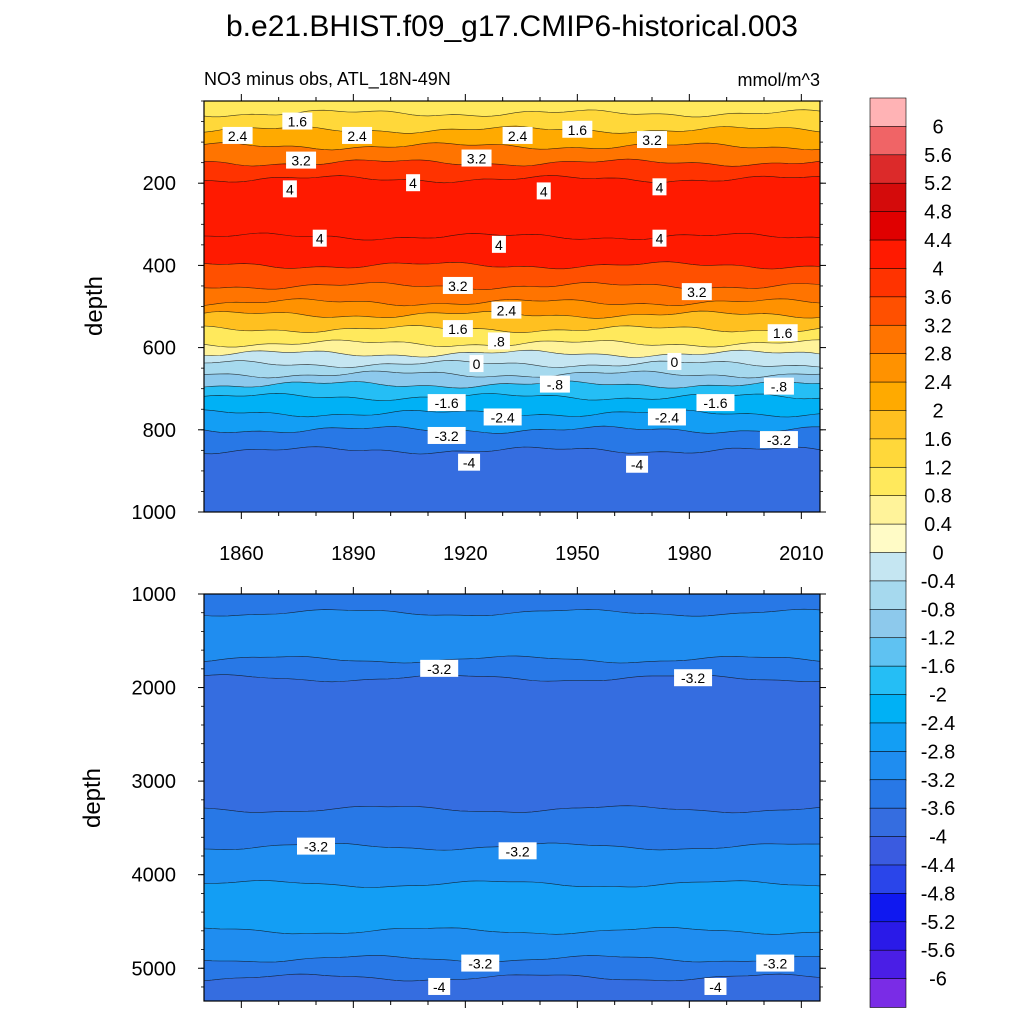 This screenshot has height=1024, width=1024. I want to click on svg-text: -.8, so click(779, 387).